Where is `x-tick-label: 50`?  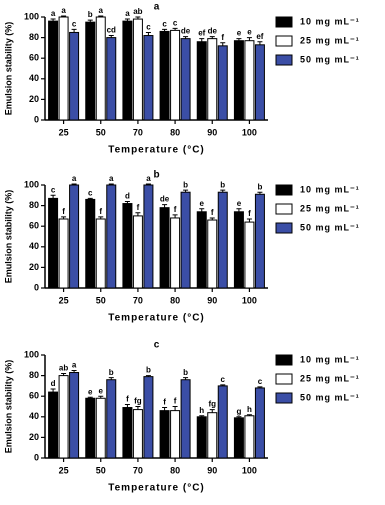 x-tick-label: 50 is located at coordinates (101, 470).